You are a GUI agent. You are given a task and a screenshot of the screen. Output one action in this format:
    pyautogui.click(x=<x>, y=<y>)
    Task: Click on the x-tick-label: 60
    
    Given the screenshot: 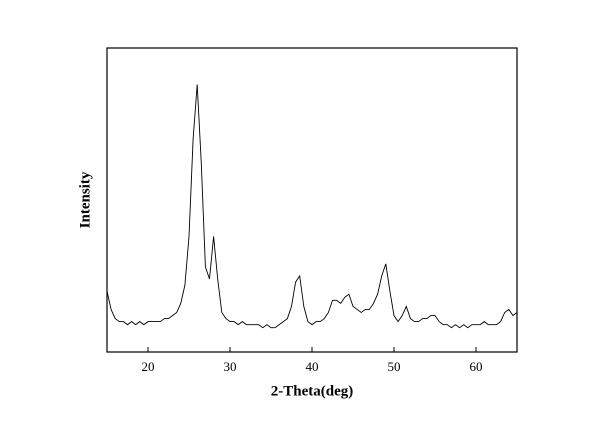 What is the action you would take?
    pyautogui.click(x=476, y=366)
    